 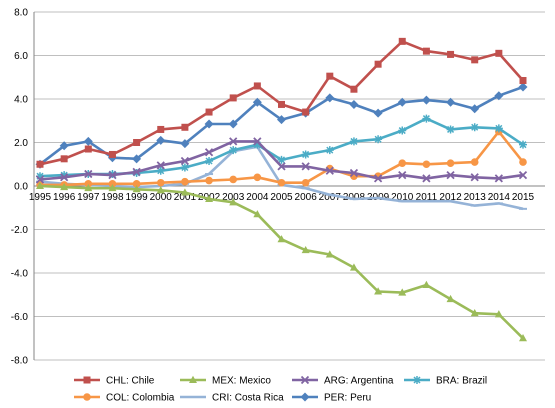 I want to click on y-tick-label: 0.0, so click(x=21, y=187).